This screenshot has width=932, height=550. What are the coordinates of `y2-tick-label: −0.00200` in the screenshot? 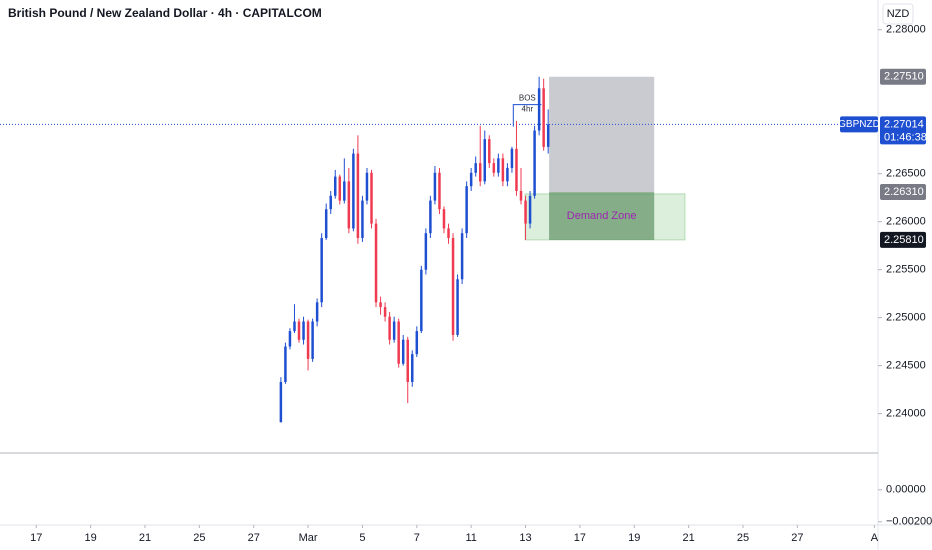 It's located at (909, 522).